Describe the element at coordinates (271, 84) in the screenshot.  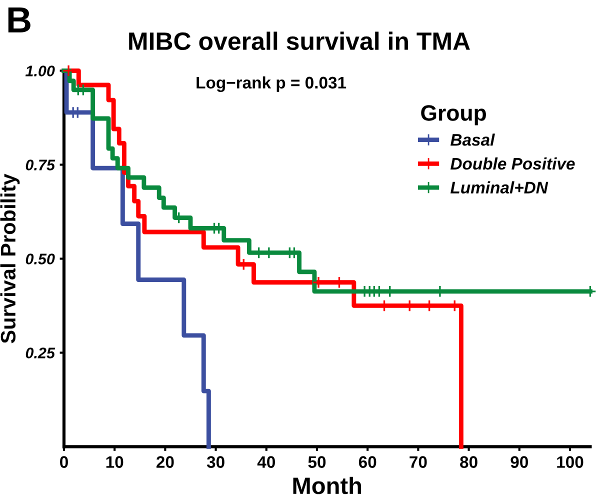
I see `annotation: Log−rank p = 0.031` at that location.